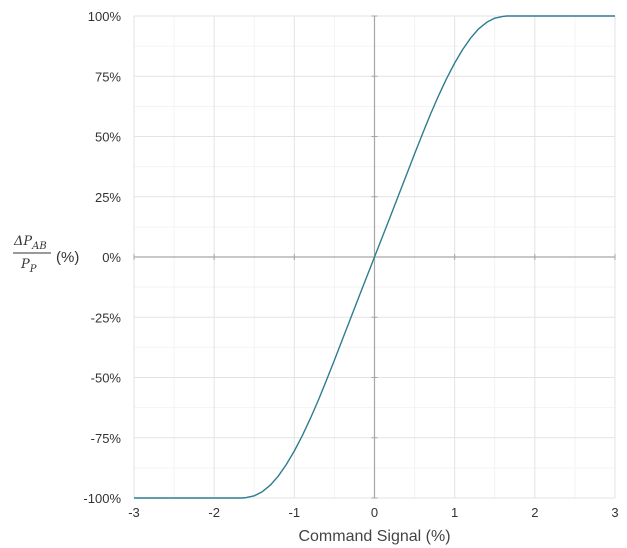 The image size is (627, 548). I want to click on x-tick-label: -1, so click(295, 512).